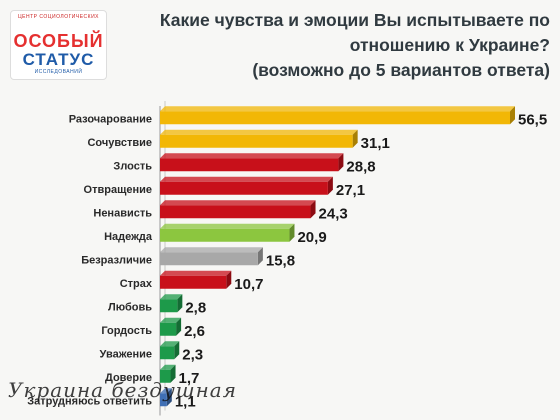 This screenshot has width=560, height=420. Describe the element at coordinates (248, 284) in the screenshot. I see `value-label: 10,7` at that location.